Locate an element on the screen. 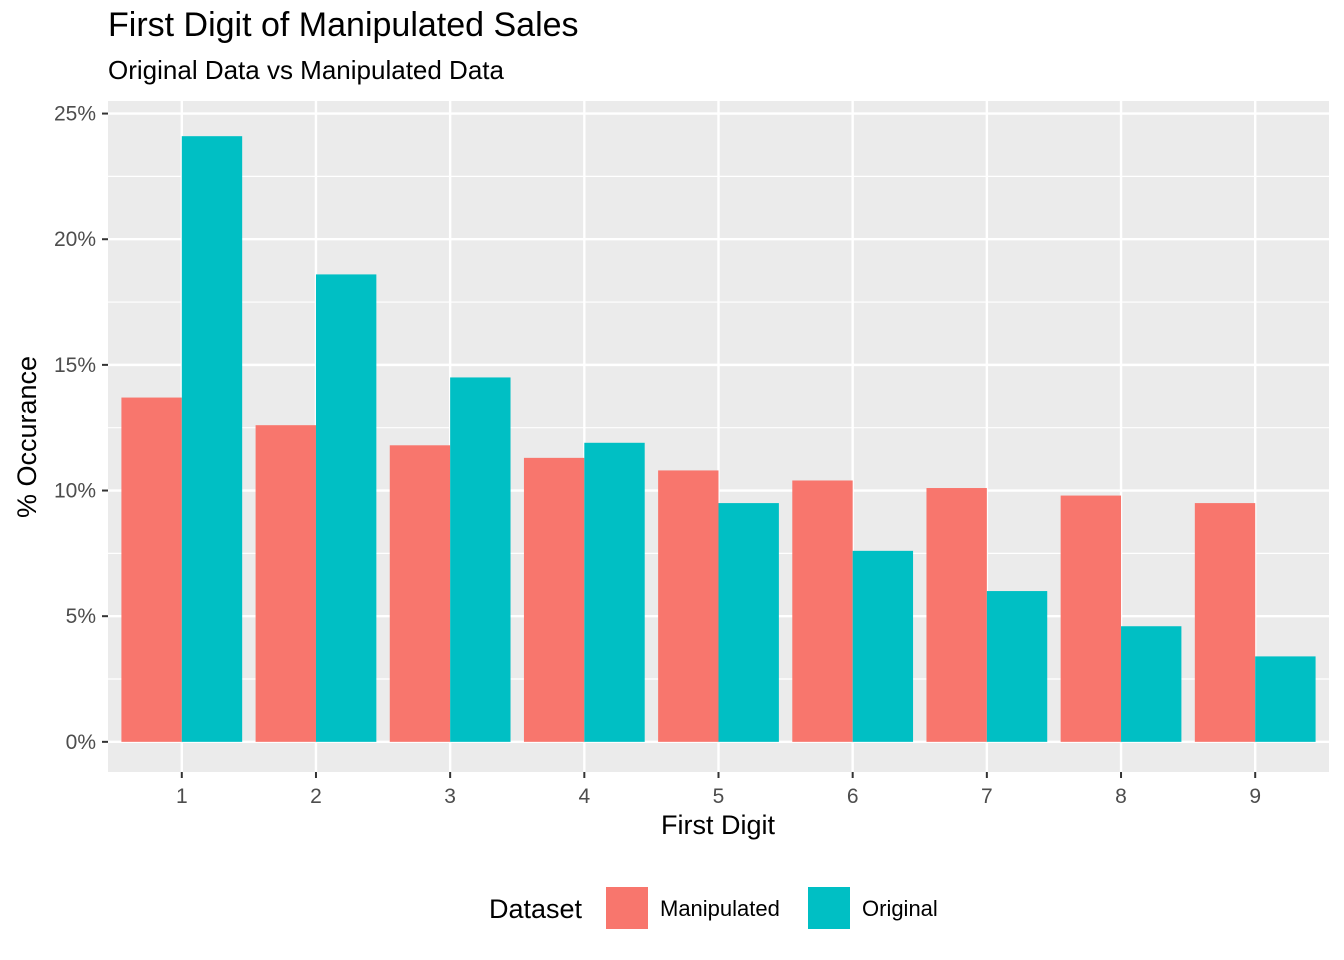 This screenshot has width=1344, height=960. chart-title: First Digit of Manipulated Sales is located at coordinates (343, 25).